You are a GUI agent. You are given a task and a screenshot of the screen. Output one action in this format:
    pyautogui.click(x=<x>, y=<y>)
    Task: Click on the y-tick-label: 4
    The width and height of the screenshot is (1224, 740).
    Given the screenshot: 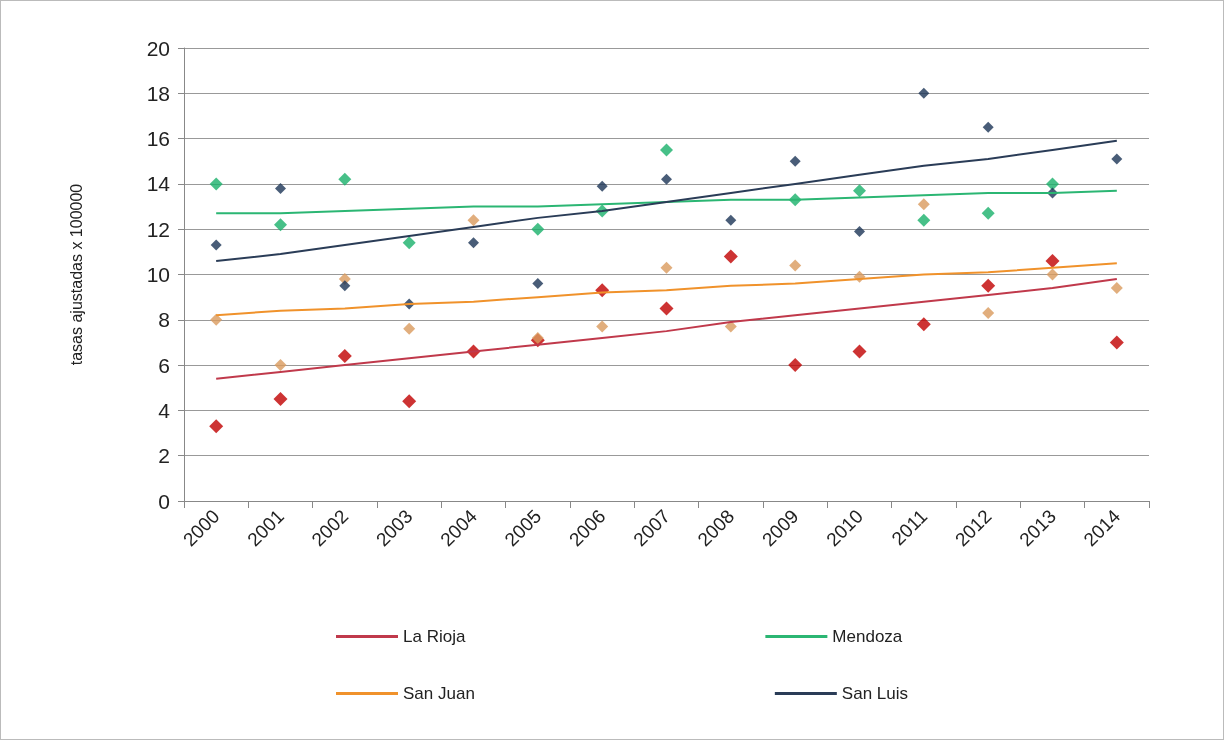 What is the action you would take?
    pyautogui.click(x=164, y=410)
    